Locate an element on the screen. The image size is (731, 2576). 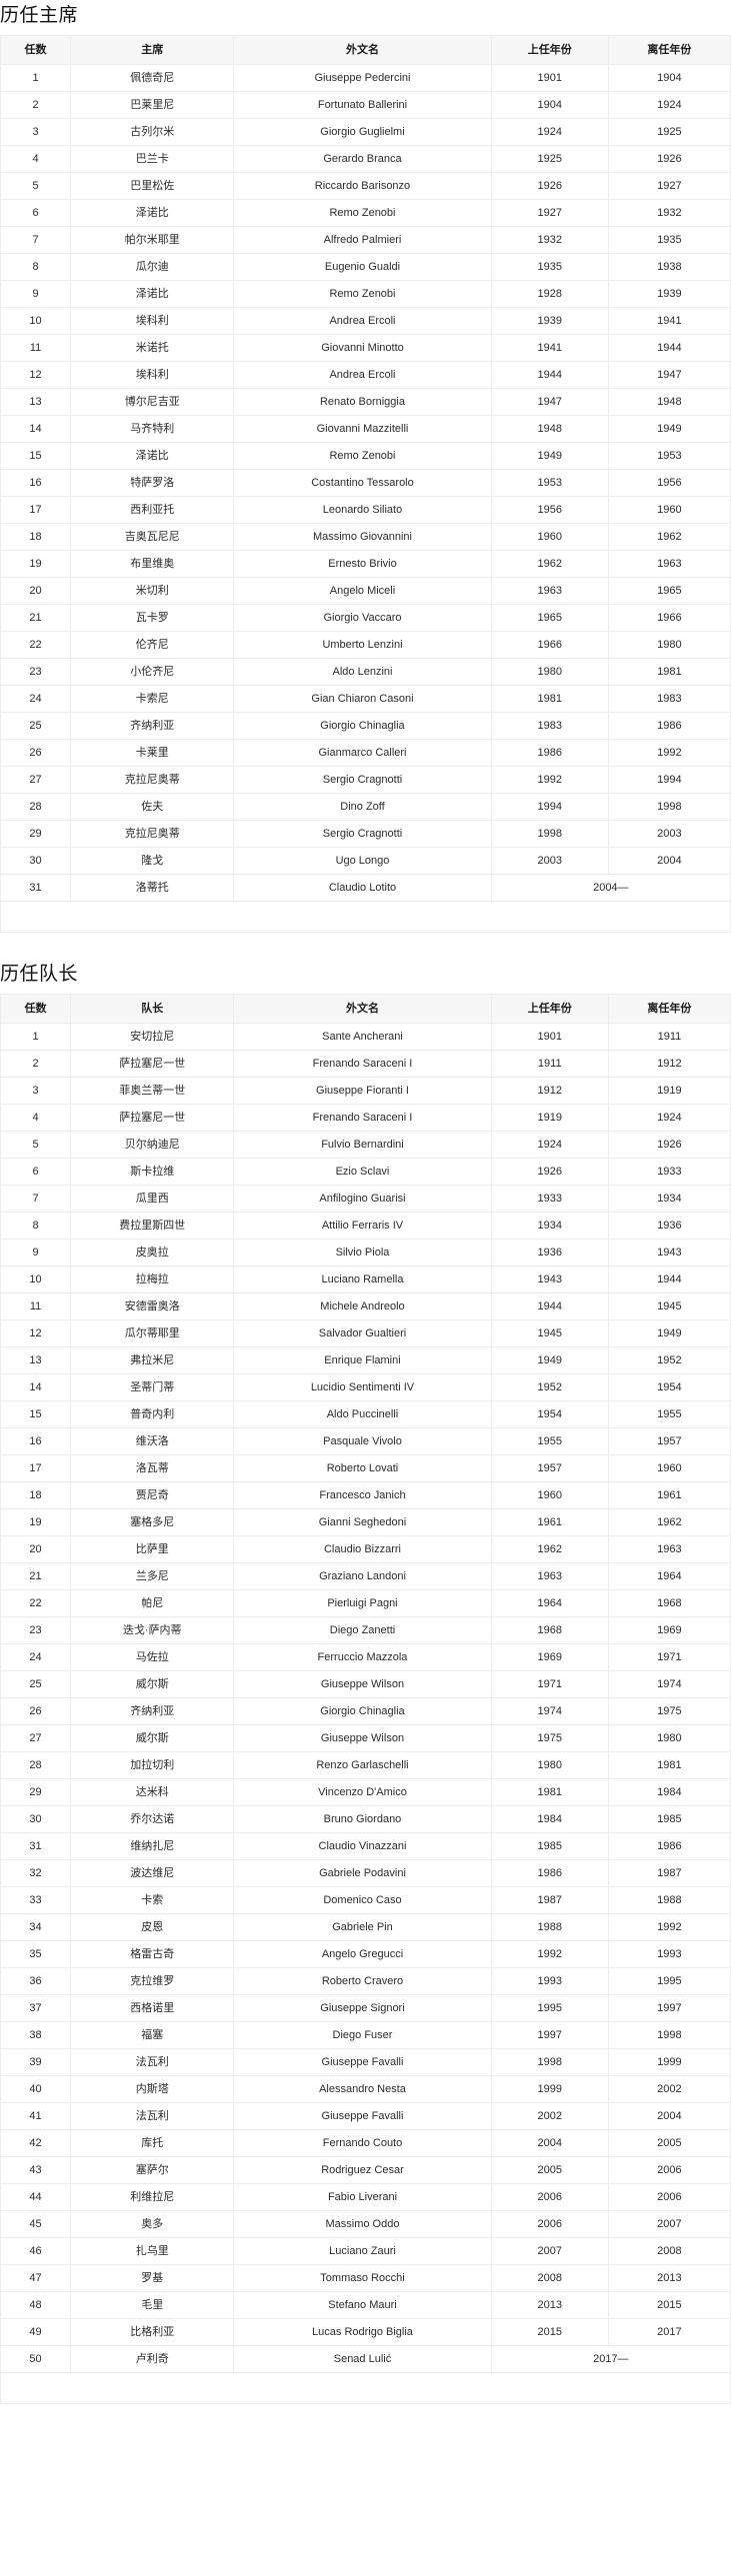
cell-chinese-name: 加拉切利 is located at coordinates (152, 1765).